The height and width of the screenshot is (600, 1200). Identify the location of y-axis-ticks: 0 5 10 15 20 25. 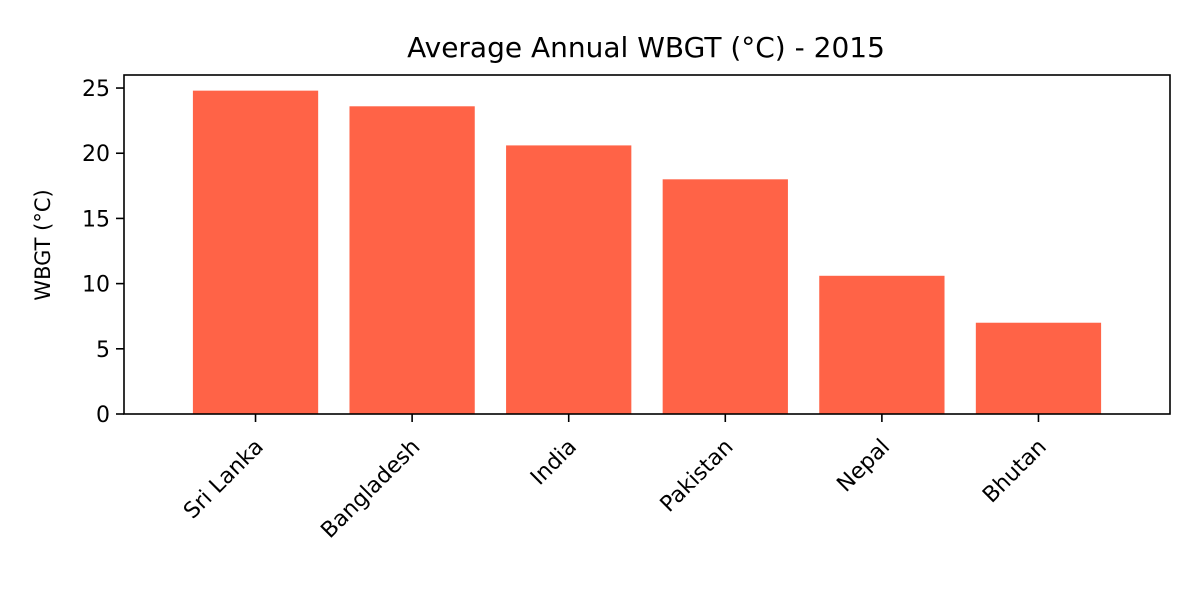
(103, 252).